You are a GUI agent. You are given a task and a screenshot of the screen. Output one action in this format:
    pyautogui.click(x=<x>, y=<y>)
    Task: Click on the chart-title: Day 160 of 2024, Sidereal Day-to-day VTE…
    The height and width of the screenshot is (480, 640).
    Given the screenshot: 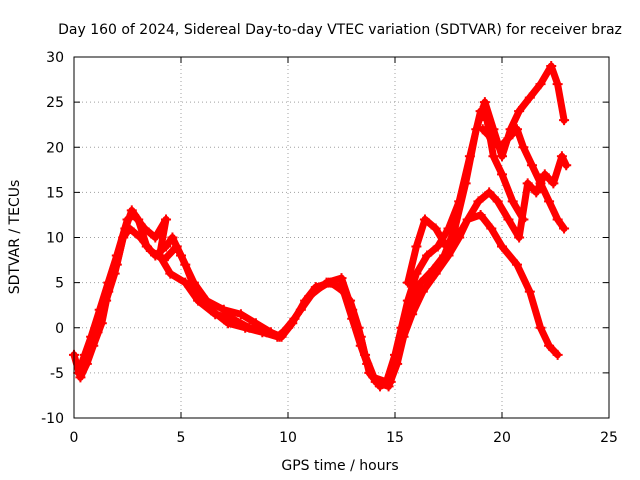 What is the action you would take?
    pyautogui.click(x=340, y=30)
    